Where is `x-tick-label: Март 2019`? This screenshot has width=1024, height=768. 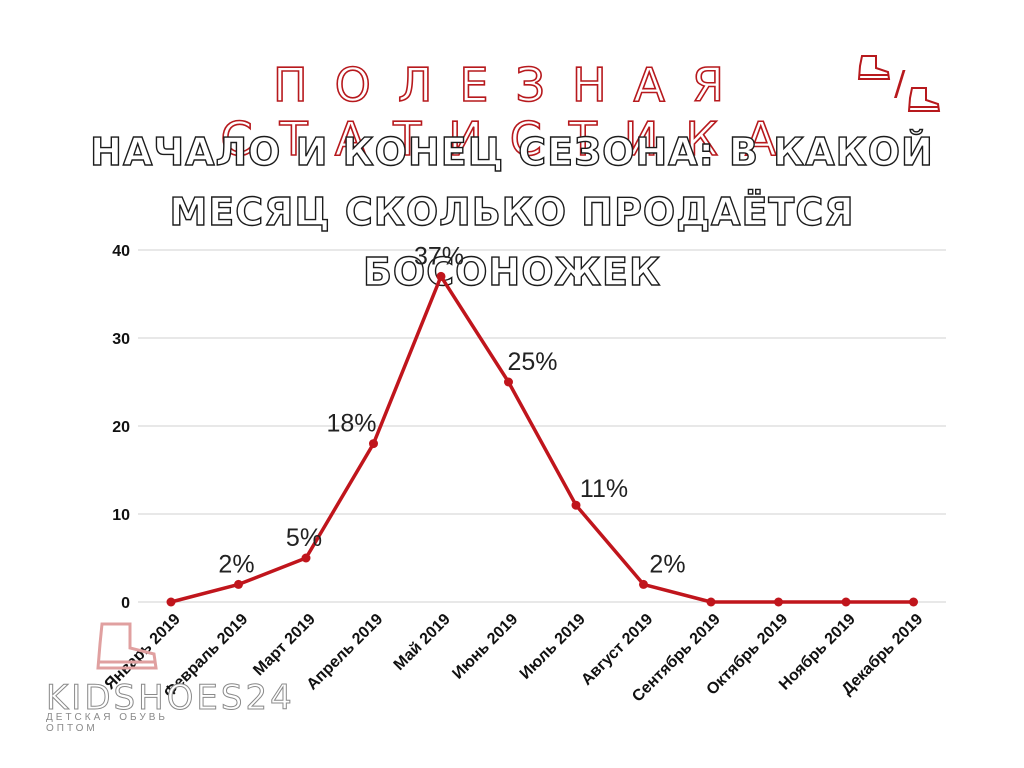
x-tick-label: Март 2019 is located at coordinates (284, 645).